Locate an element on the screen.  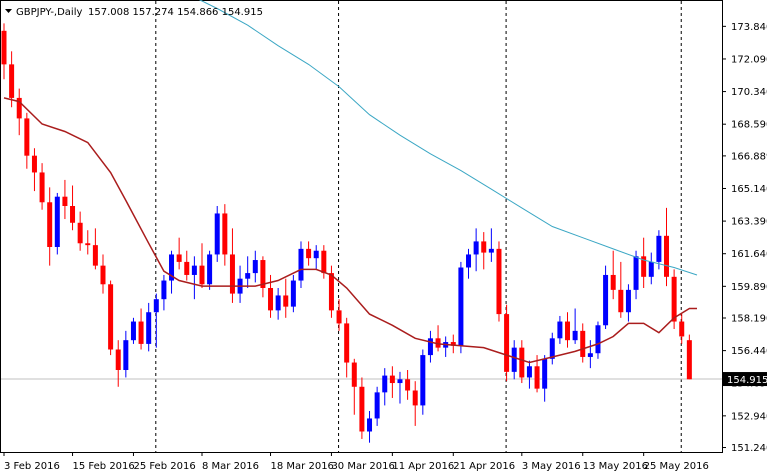
y-tick-label: 165.140 is located at coordinates (749, 189).